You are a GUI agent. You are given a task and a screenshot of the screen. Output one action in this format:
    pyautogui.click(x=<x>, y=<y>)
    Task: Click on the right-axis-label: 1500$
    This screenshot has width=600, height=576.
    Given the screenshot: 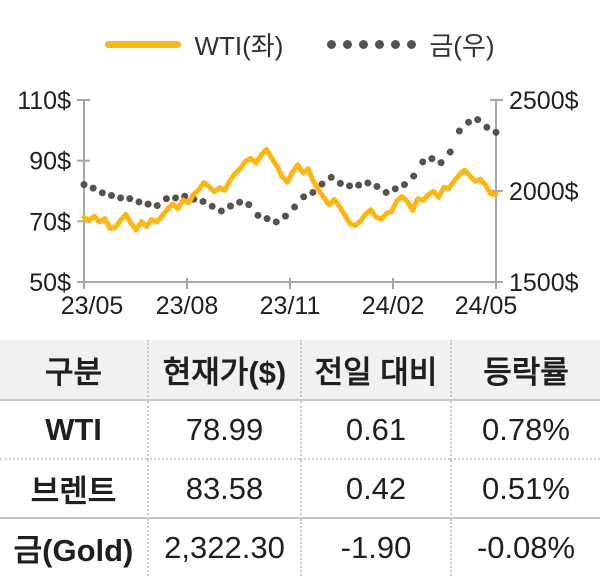 What is the action you would take?
    pyautogui.click(x=544, y=283)
    